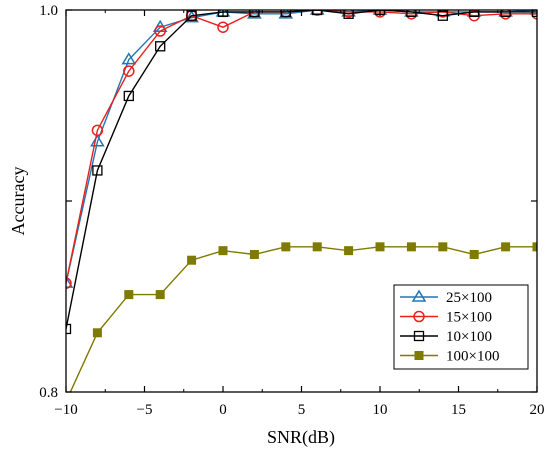  Describe the element at coordinates (469, 298) in the screenshot. I see `legend-label: 25×100` at that location.